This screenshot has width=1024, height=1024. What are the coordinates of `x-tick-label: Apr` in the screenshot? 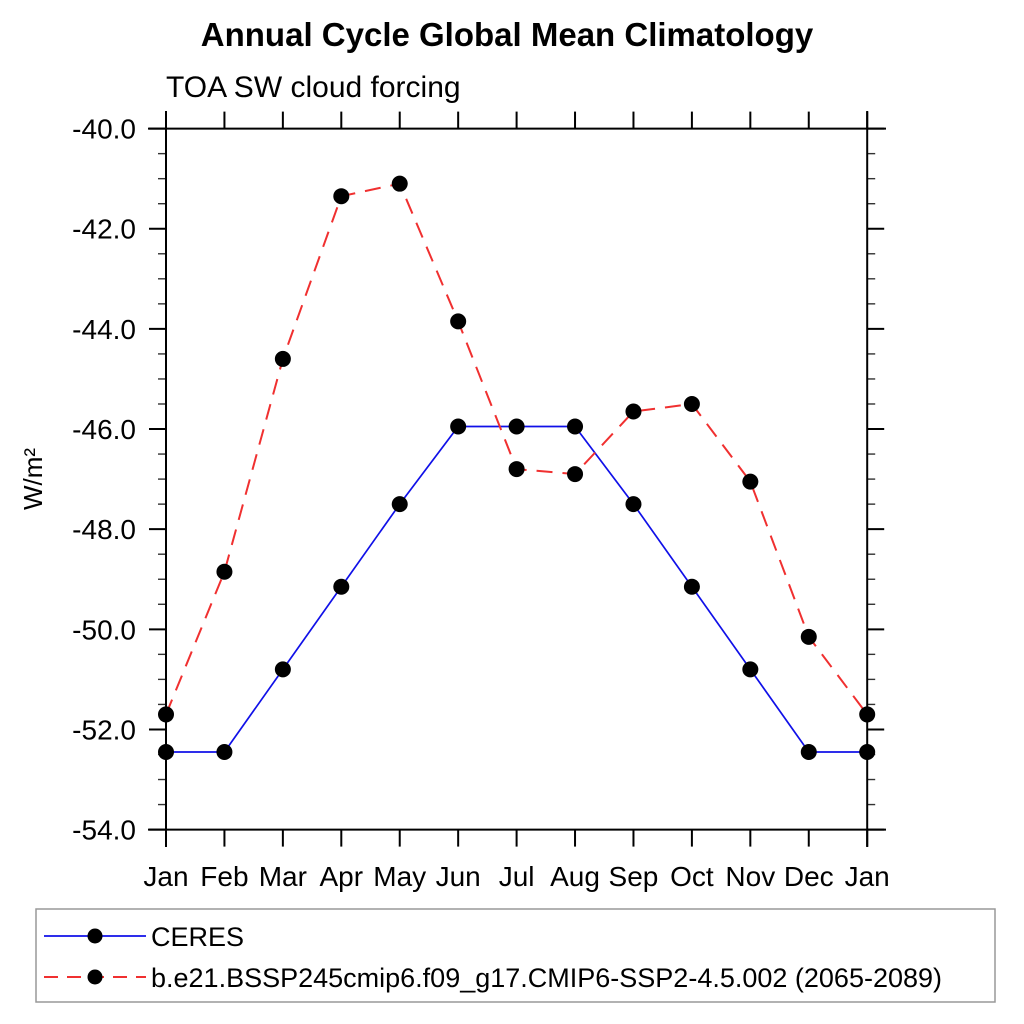 It's located at (342, 876).